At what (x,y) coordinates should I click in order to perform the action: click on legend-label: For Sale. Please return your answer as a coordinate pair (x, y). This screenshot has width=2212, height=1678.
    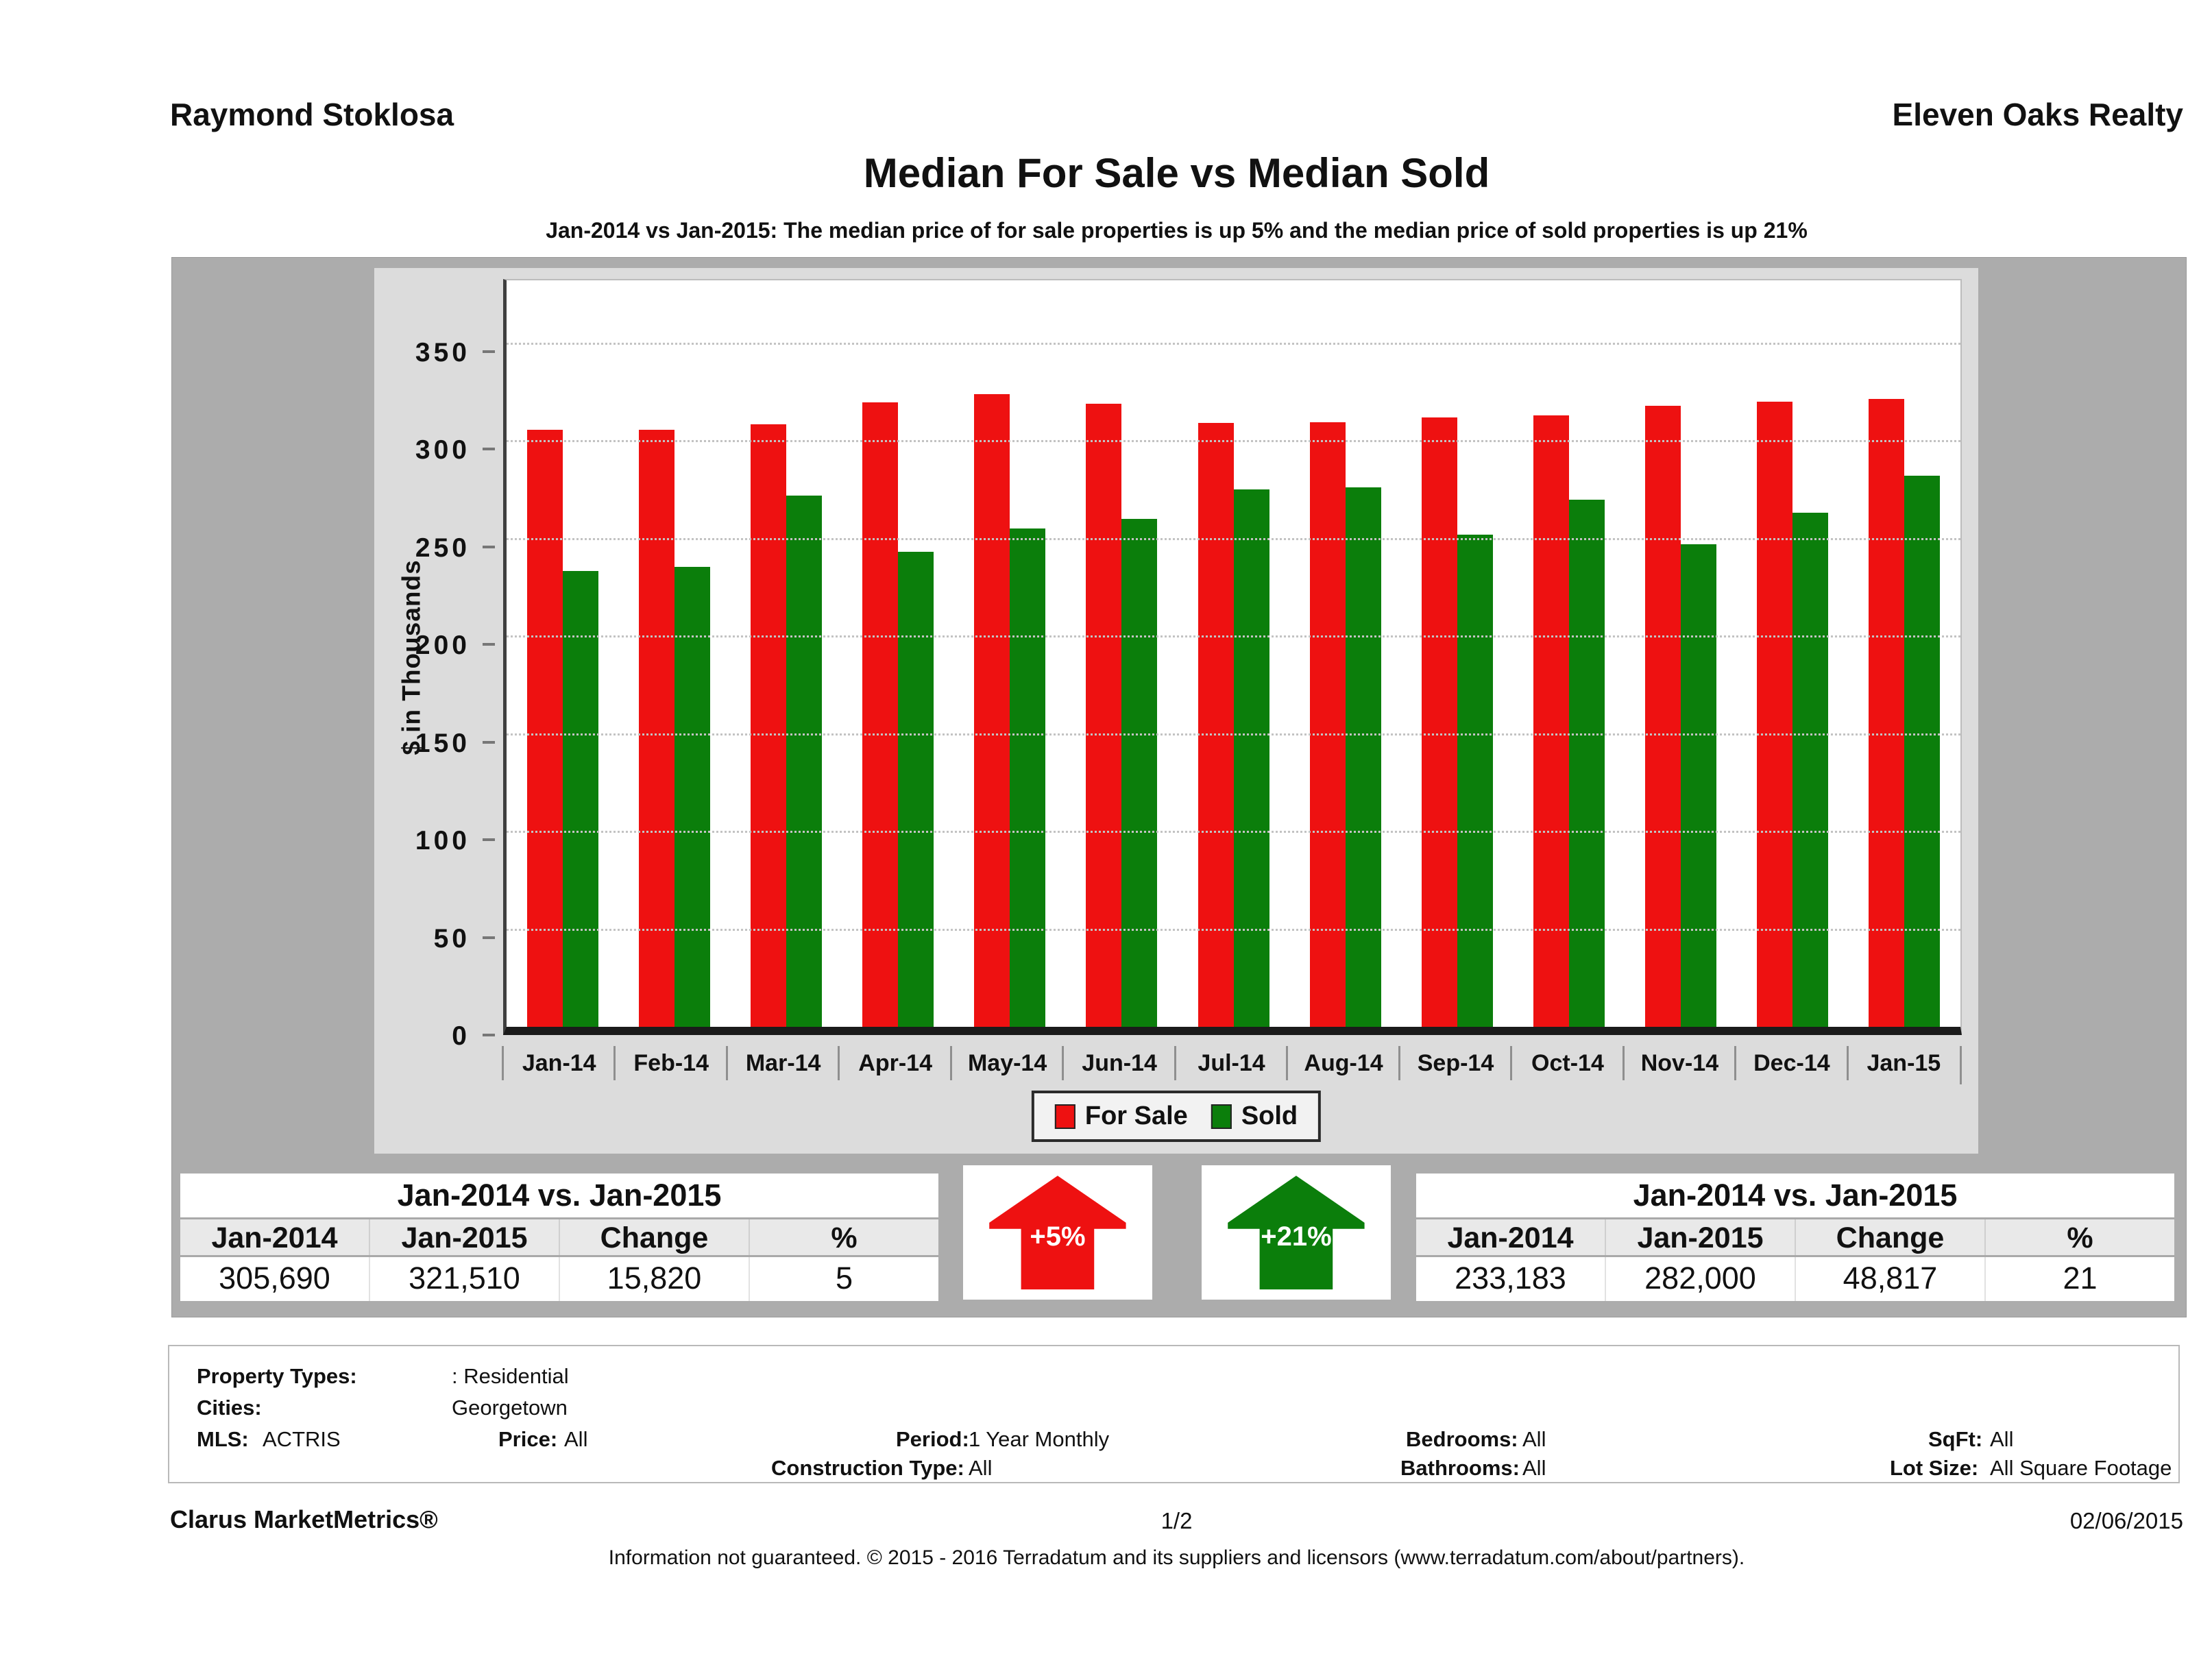
    Looking at the image, I should click on (1136, 1116).